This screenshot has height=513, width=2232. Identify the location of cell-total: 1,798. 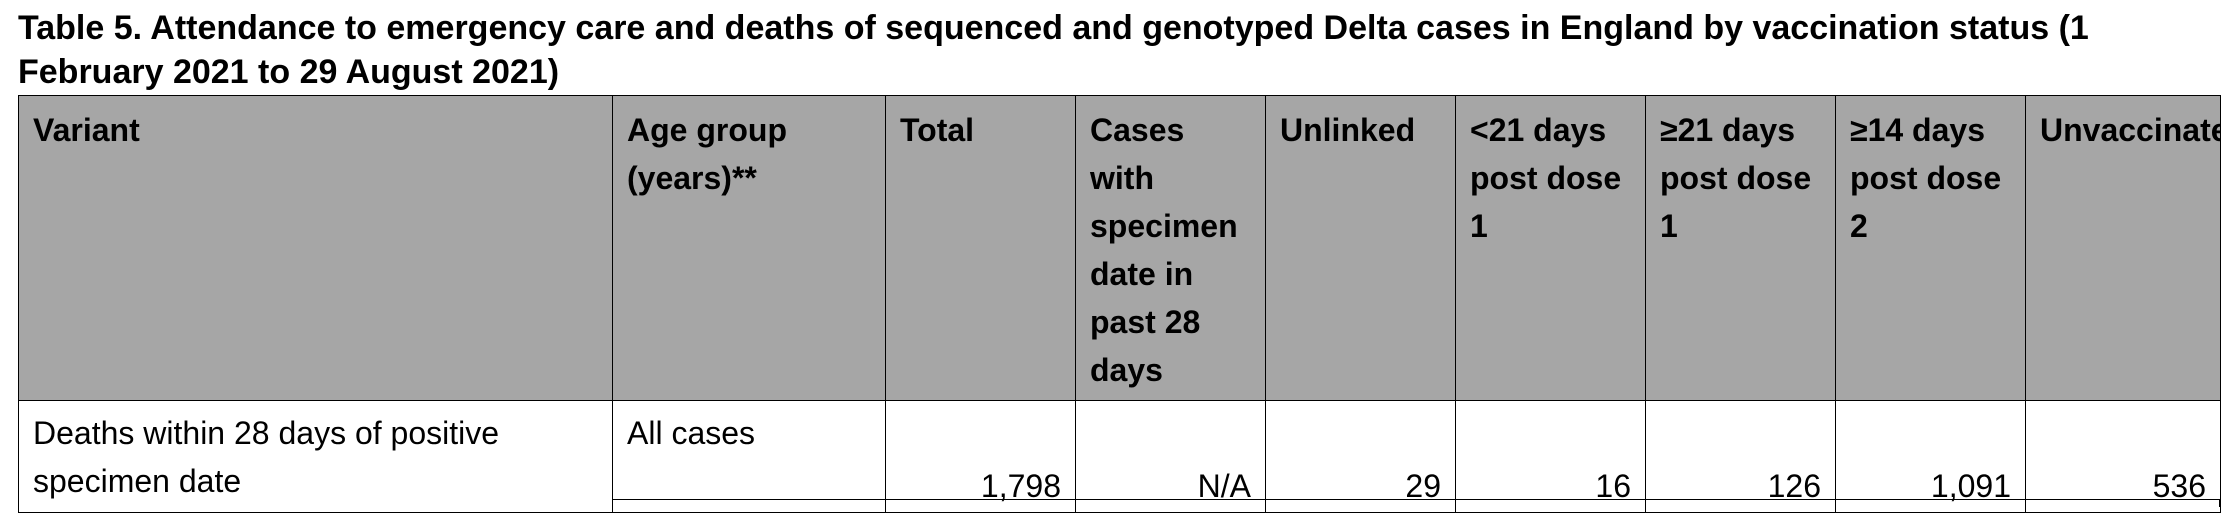
(980, 456).